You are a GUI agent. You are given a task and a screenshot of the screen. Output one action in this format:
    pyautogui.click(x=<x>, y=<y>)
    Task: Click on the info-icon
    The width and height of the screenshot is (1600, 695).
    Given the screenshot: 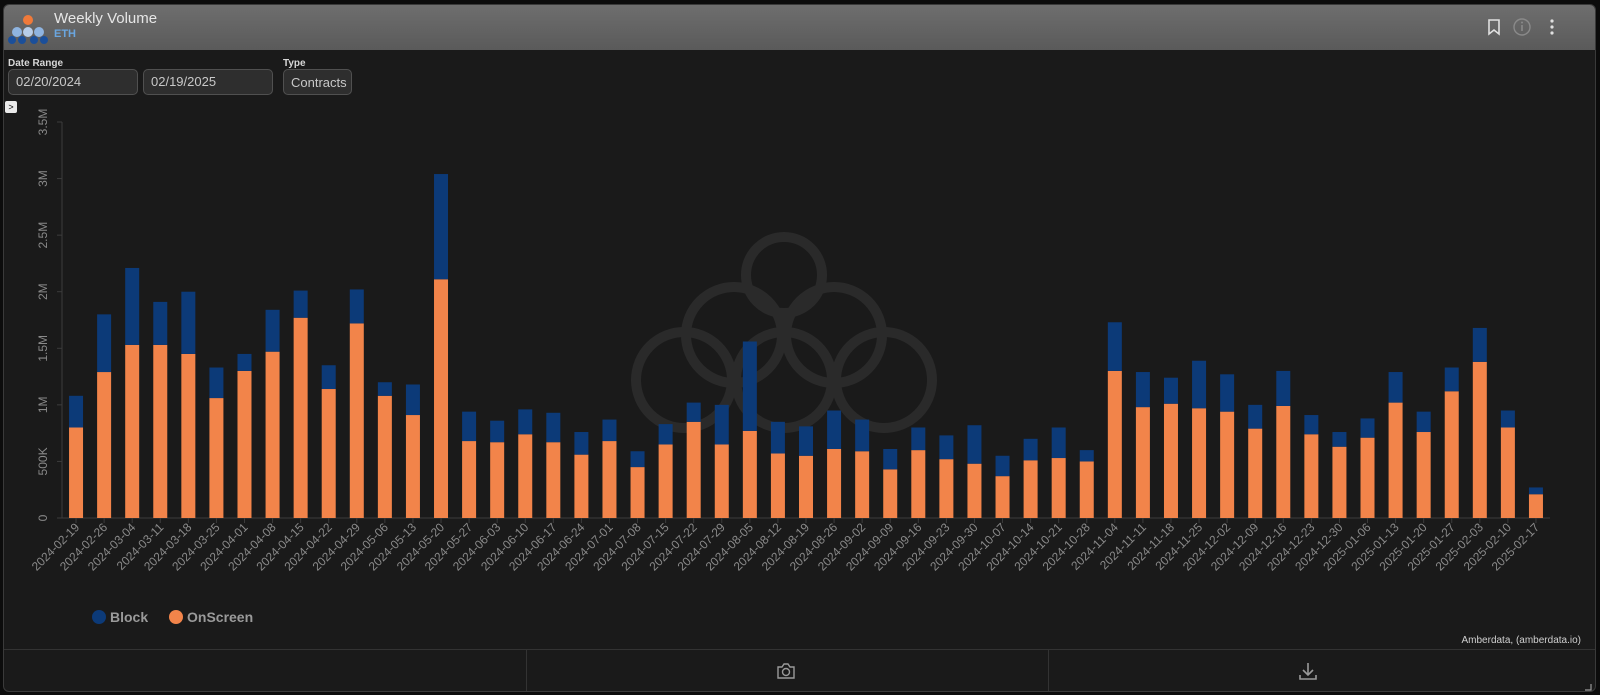 What is the action you would take?
    pyautogui.click(x=1522, y=27)
    